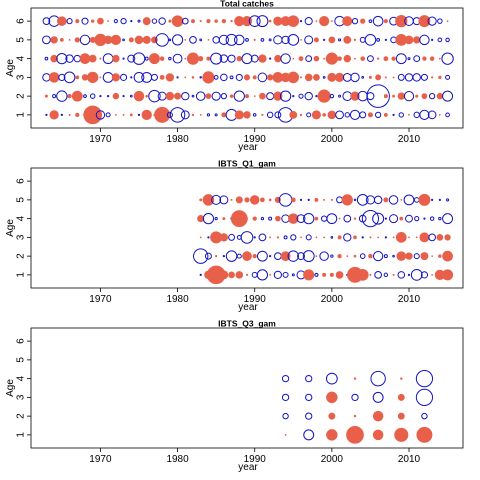  Describe the element at coordinates (21, 397) in the screenshot. I see `y-tick-label: 3` at that location.